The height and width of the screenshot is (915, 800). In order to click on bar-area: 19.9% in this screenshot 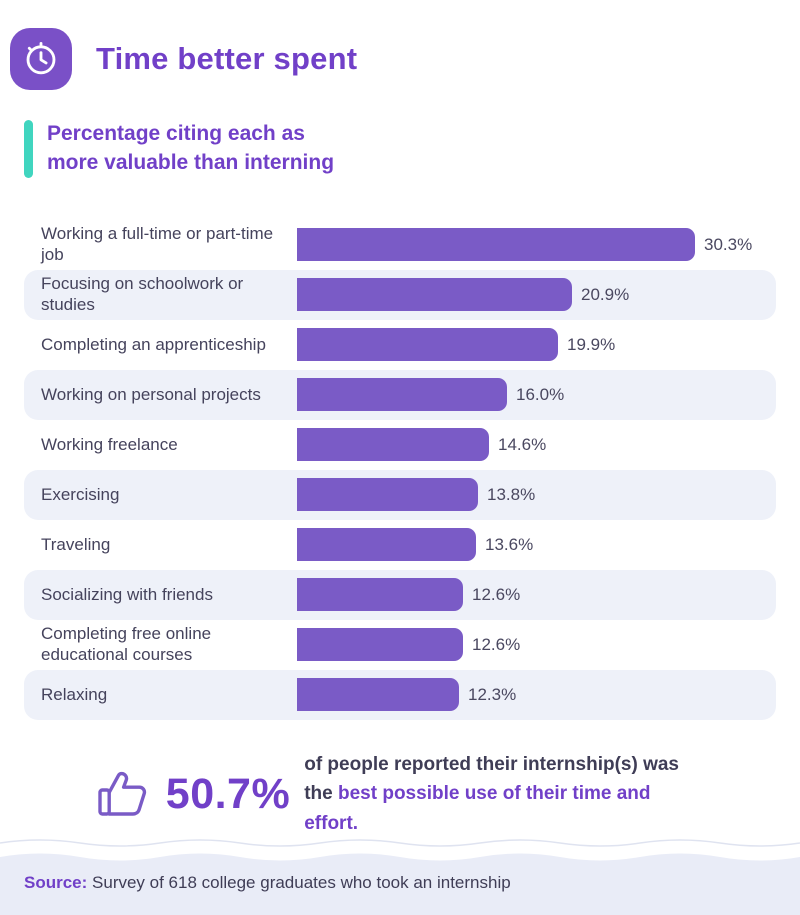, I will do `click(536, 345)`.